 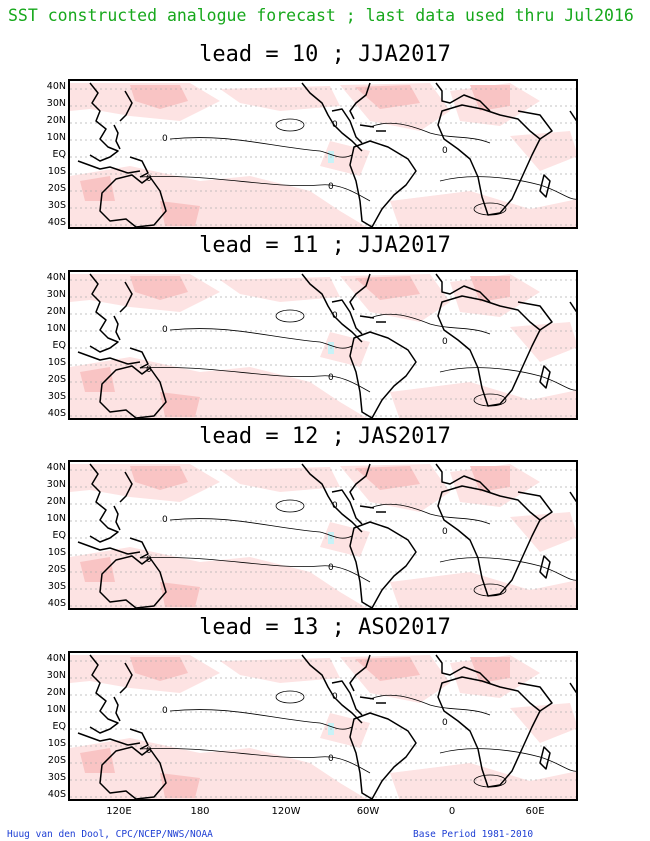 What do you see at coordinates (325, 436) in the screenshot?
I see `panel-title-lead-12: lead = 12 ; JAS2017` at bounding box center [325, 436].